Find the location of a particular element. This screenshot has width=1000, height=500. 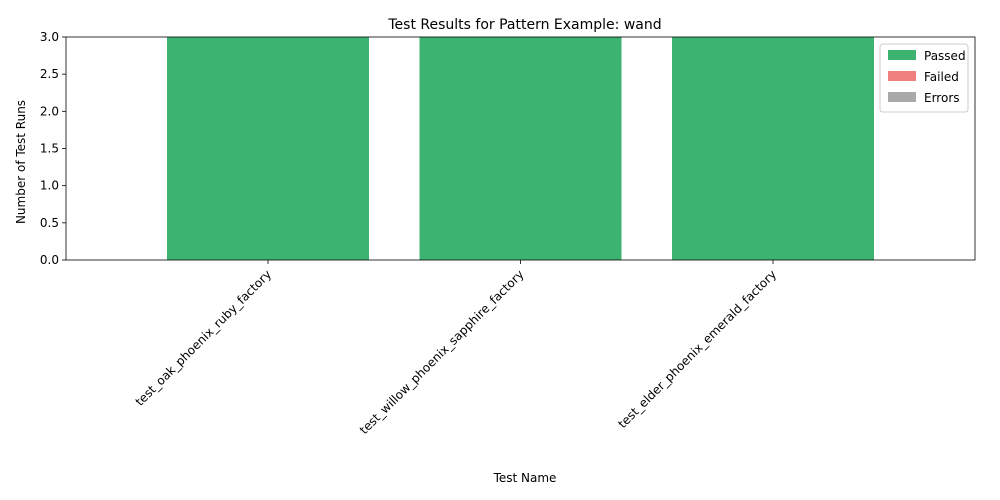

y-tick-label: 0.0 is located at coordinates (49, 260).